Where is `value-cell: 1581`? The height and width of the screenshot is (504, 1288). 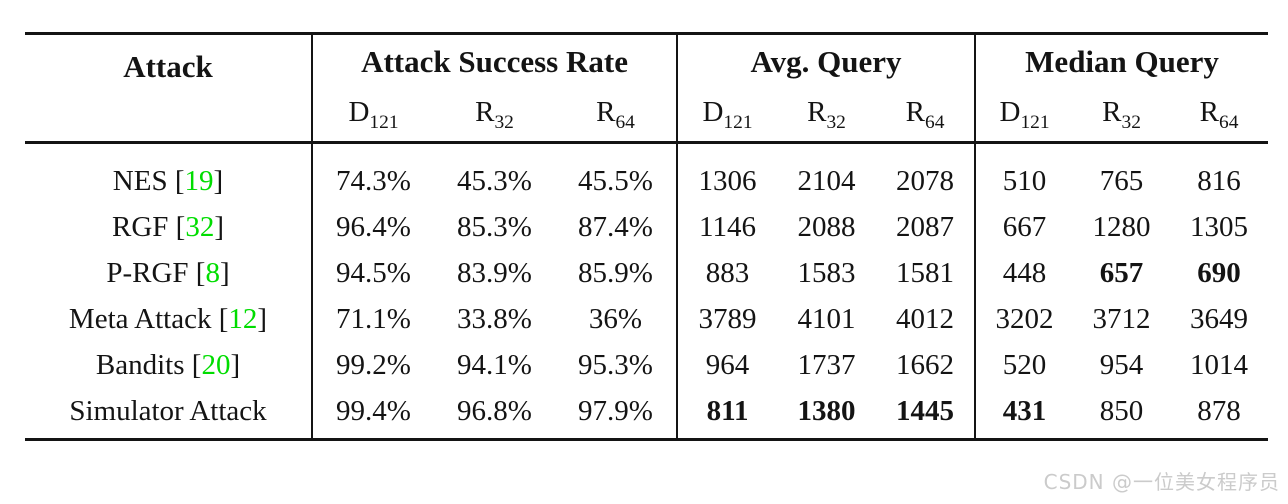 value-cell: 1581 is located at coordinates (925, 272).